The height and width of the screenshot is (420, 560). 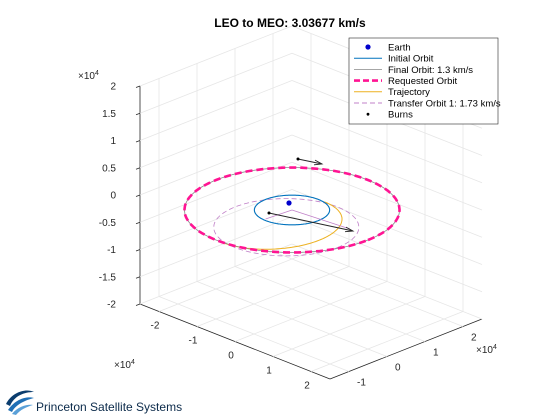 What do you see at coordinates (290, 23) in the screenshot?
I see `chart-title: LEO to MEO: 3.03677 km/s` at bounding box center [290, 23].